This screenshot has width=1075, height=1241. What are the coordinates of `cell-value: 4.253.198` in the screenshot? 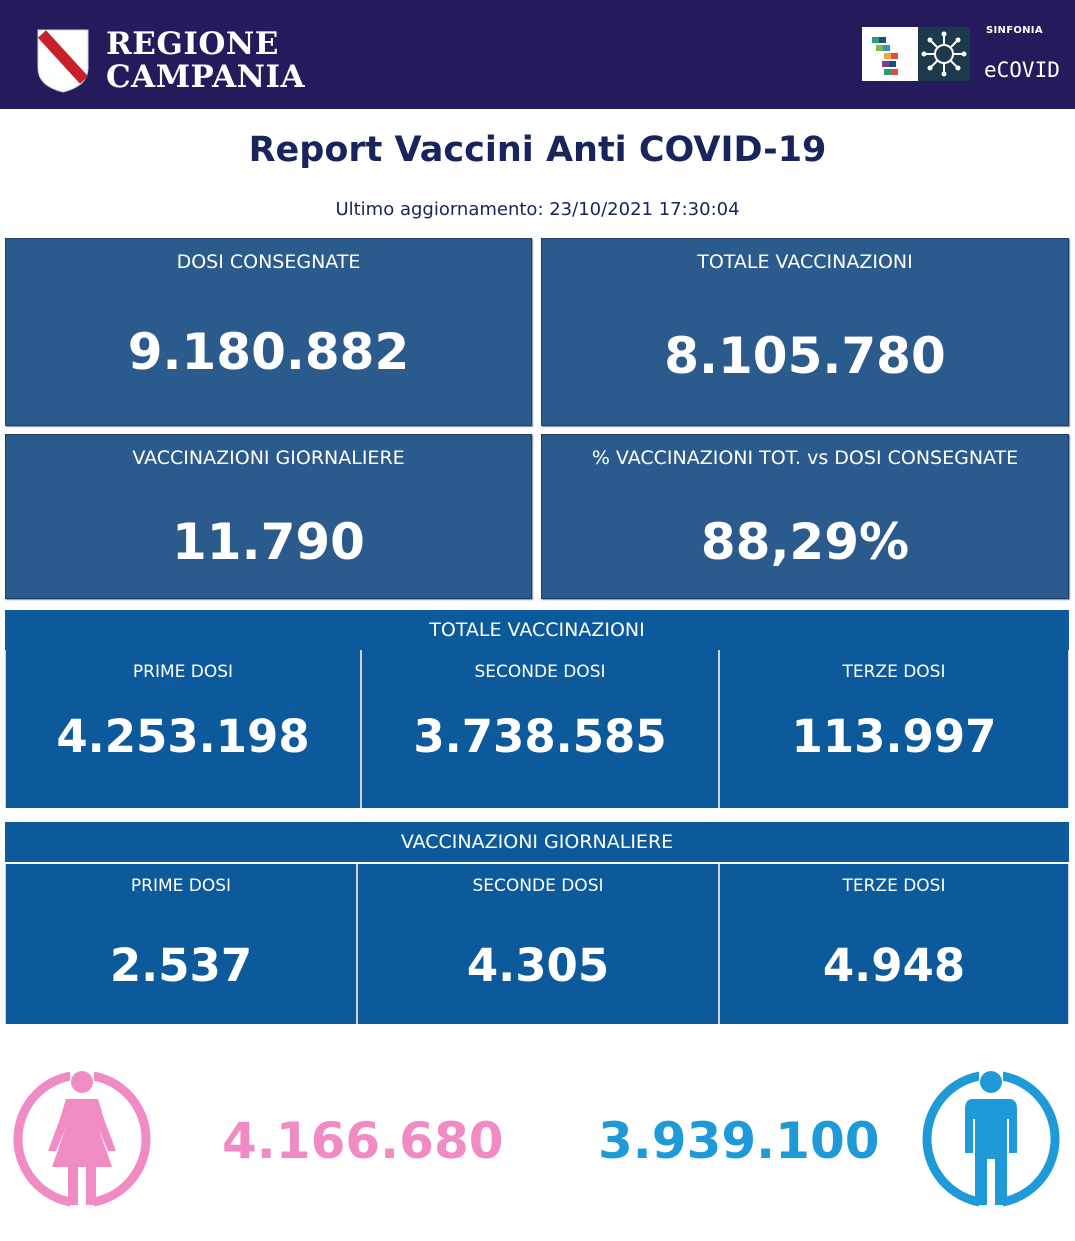 It's located at (183, 736).